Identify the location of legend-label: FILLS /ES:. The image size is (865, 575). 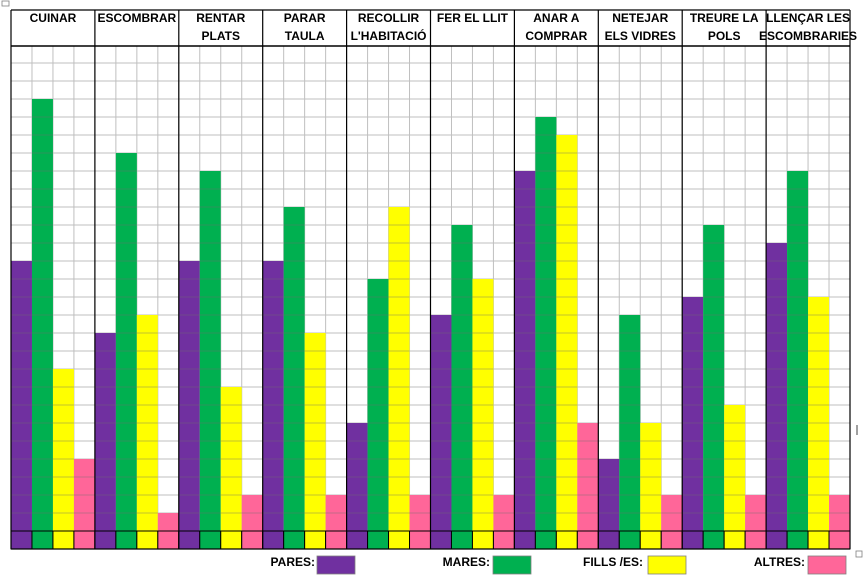
(613, 562).